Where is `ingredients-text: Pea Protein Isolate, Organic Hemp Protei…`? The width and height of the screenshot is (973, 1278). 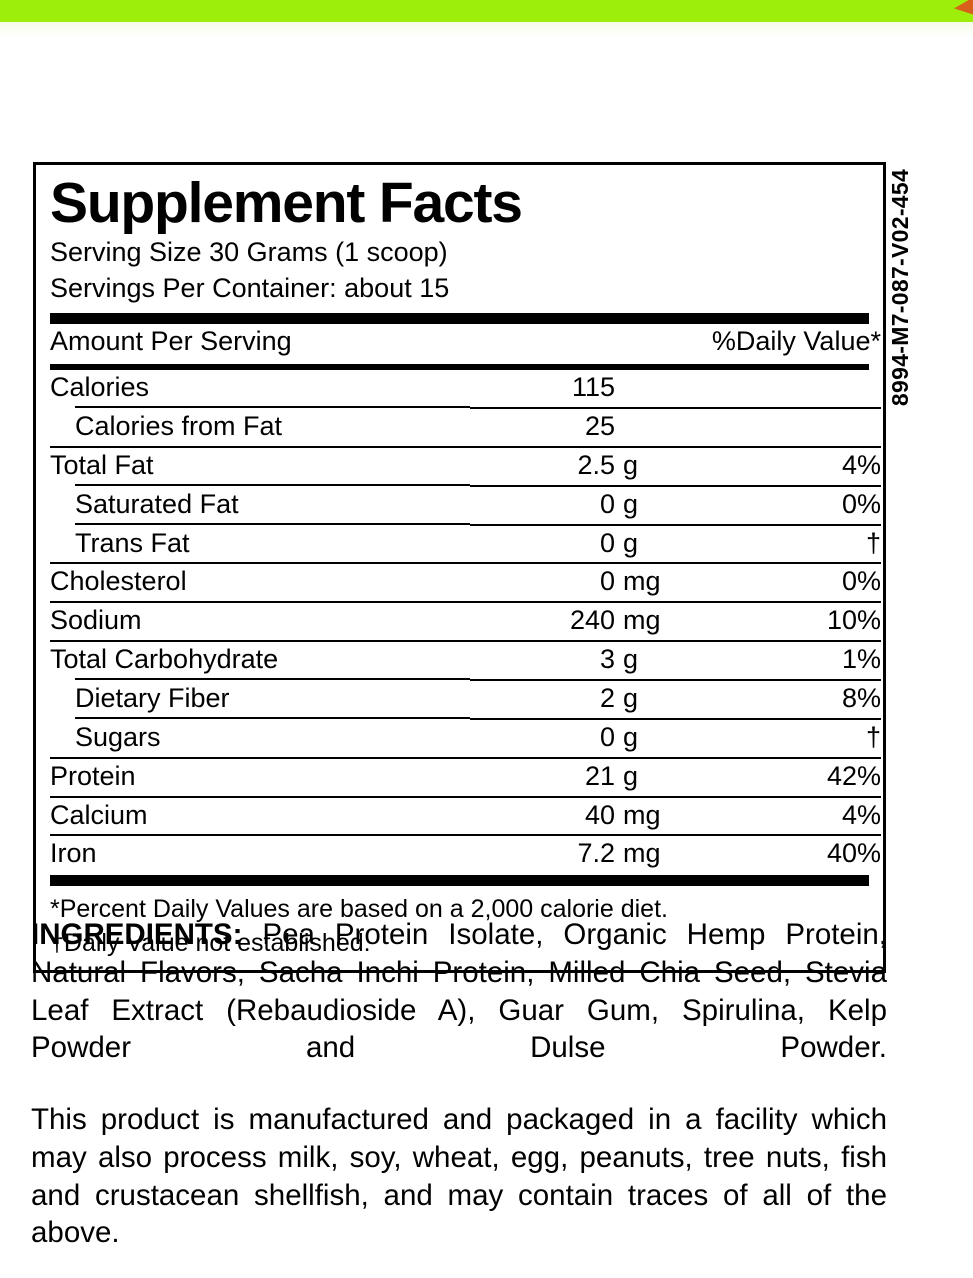
ingredients-text: Pea Protein Isolate, Organic Hemp Protei… is located at coordinates (459, 991).